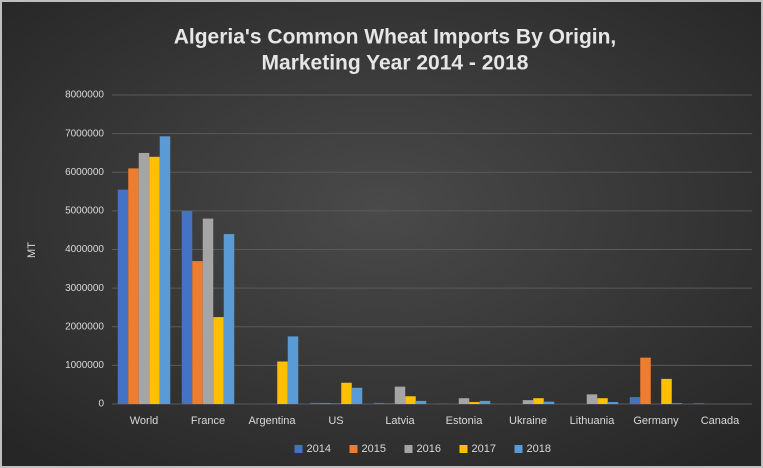 The width and height of the screenshot is (763, 468). I want to click on x-tick-label: Canada, so click(720, 421).